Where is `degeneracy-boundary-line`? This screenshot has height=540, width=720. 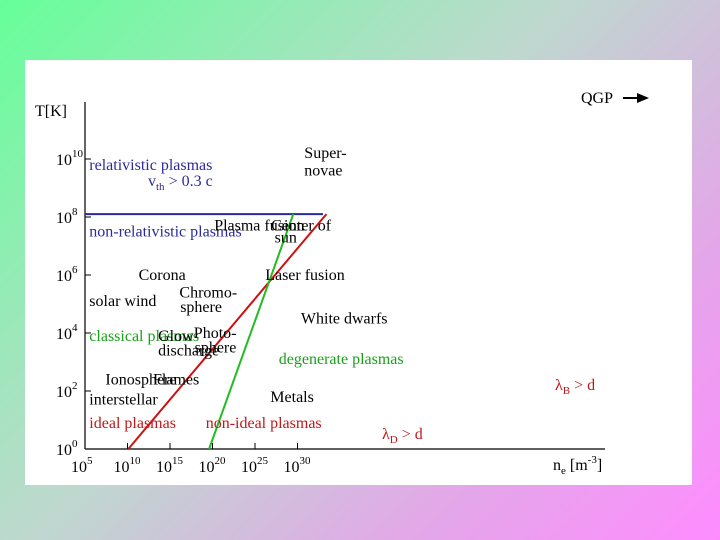 degeneracy-boundary-line is located at coordinates (251, 331).